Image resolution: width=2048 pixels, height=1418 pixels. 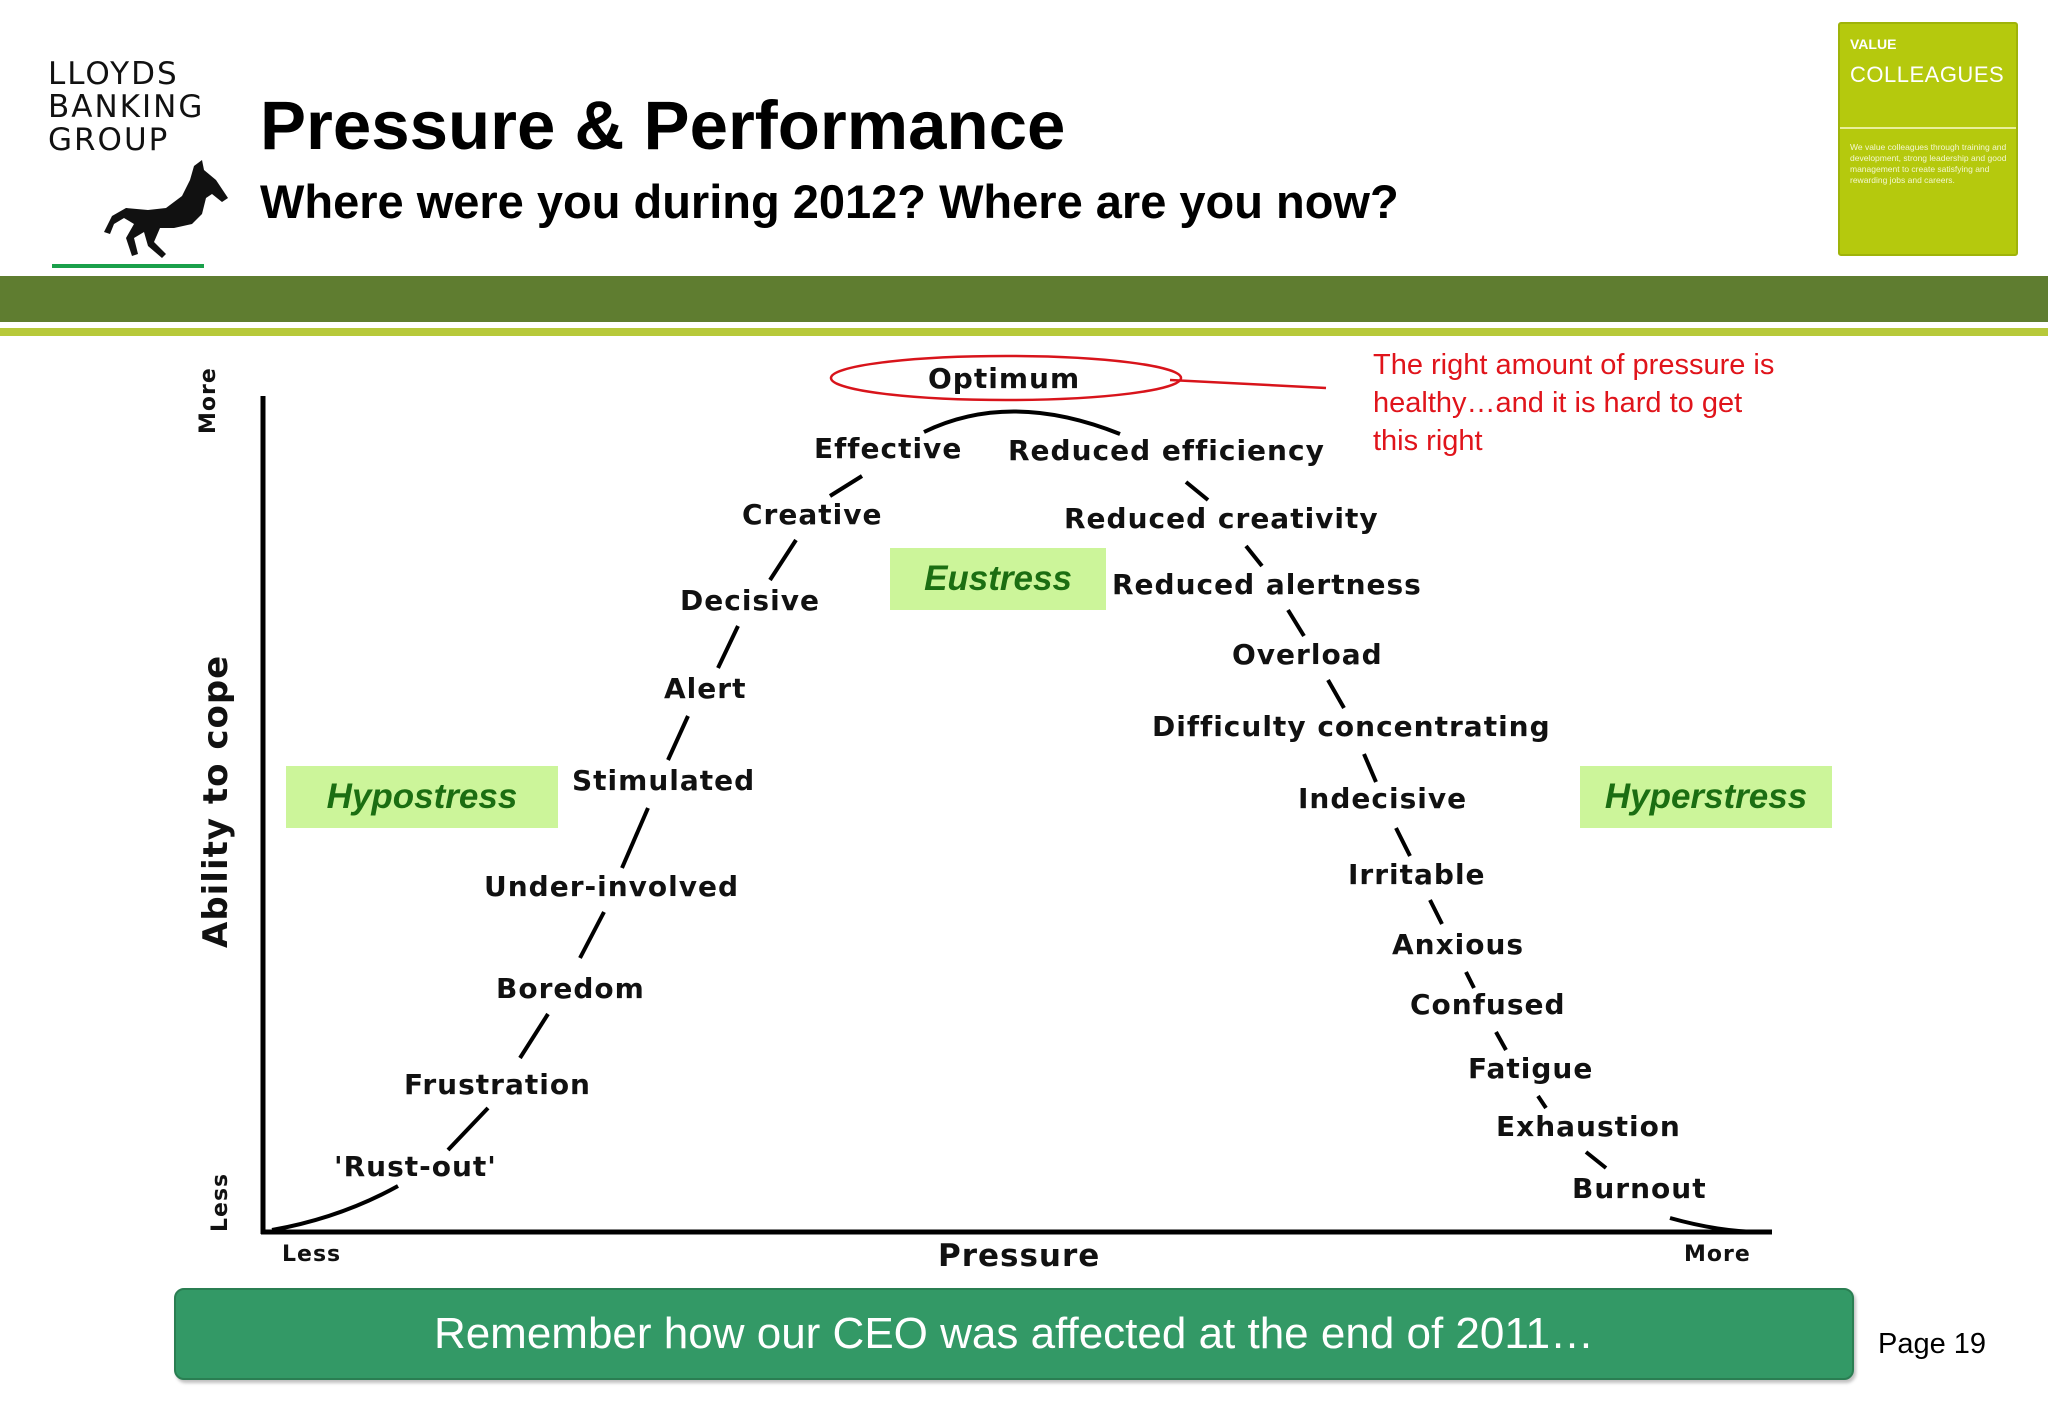 I want to click on zone-hyperstress: Hyperstress, so click(x=1706, y=797).